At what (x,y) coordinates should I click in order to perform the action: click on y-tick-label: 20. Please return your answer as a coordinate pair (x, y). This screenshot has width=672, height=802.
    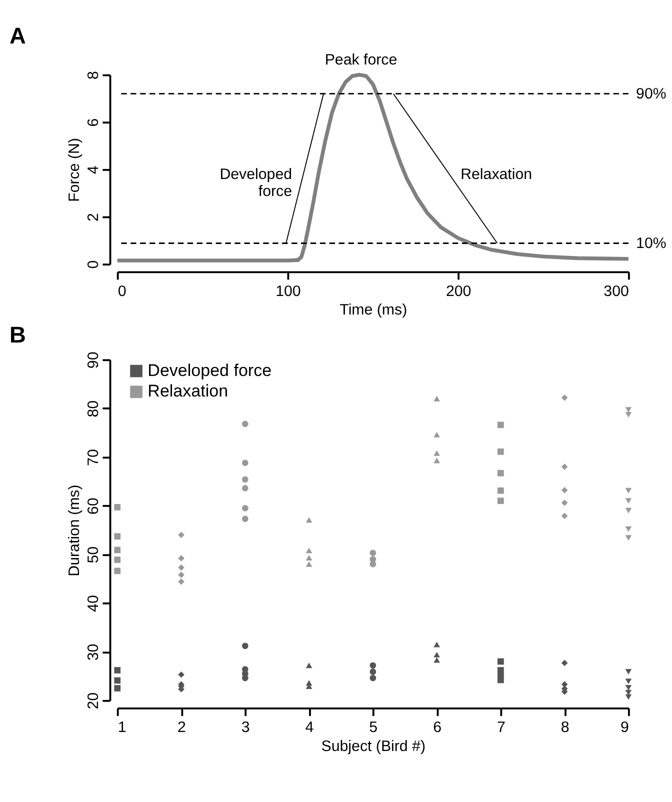
    Looking at the image, I should click on (93, 701).